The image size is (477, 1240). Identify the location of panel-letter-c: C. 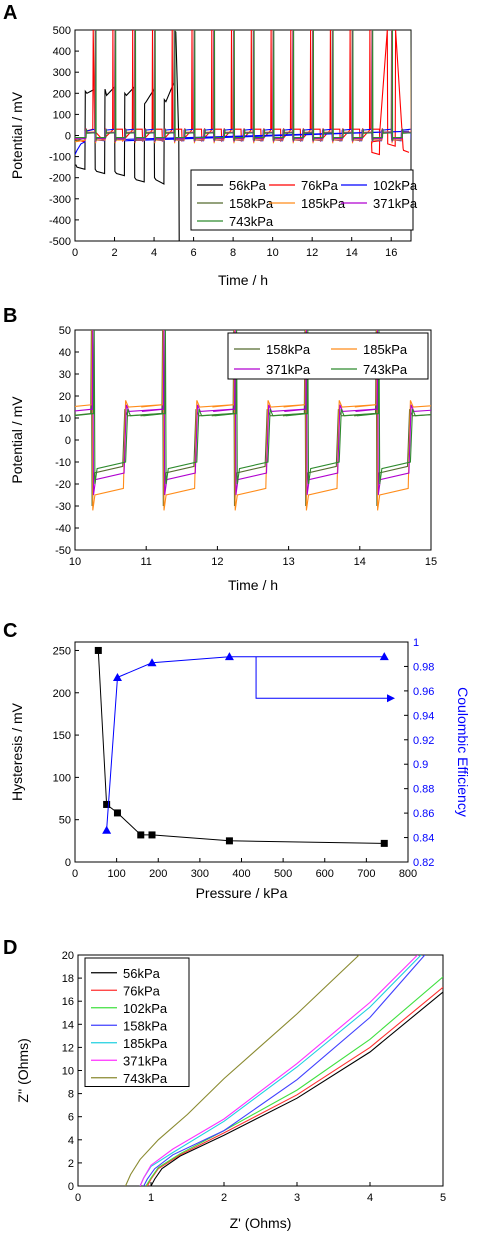
(10, 631).